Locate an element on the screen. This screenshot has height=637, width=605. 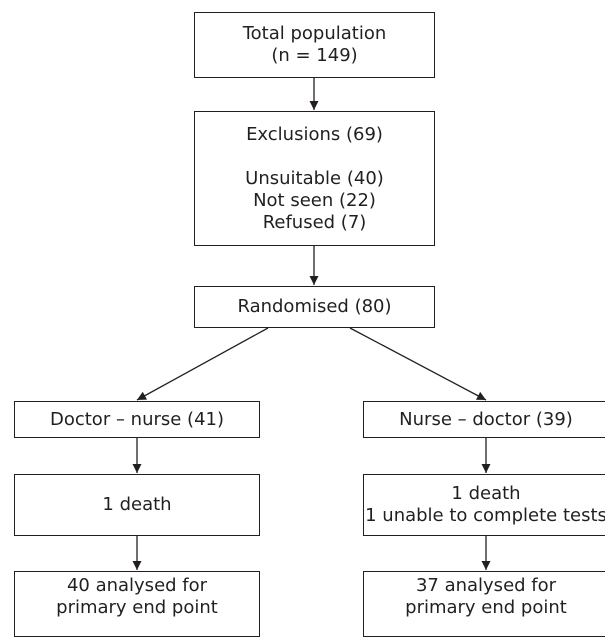
doctor-nurse-box: Doctor – nurse (41) is located at coordinates (137, 419).